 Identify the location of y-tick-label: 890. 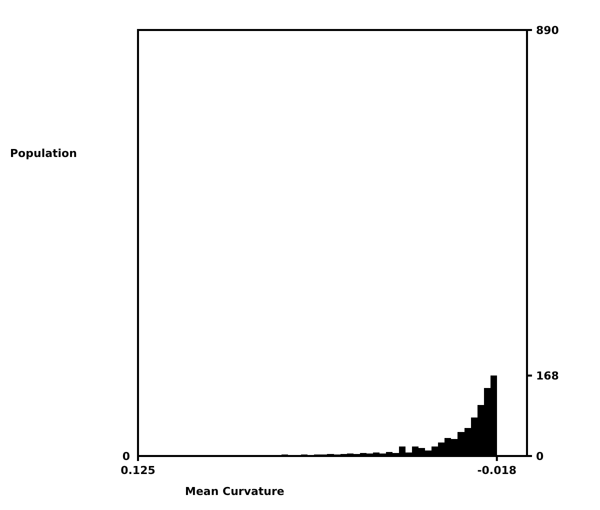
(548, 30).